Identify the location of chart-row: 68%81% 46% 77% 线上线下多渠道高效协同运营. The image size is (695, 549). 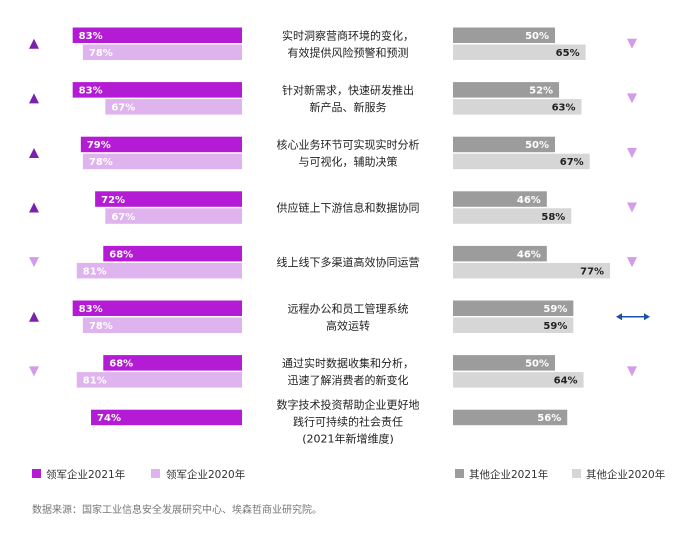
(333, 262).